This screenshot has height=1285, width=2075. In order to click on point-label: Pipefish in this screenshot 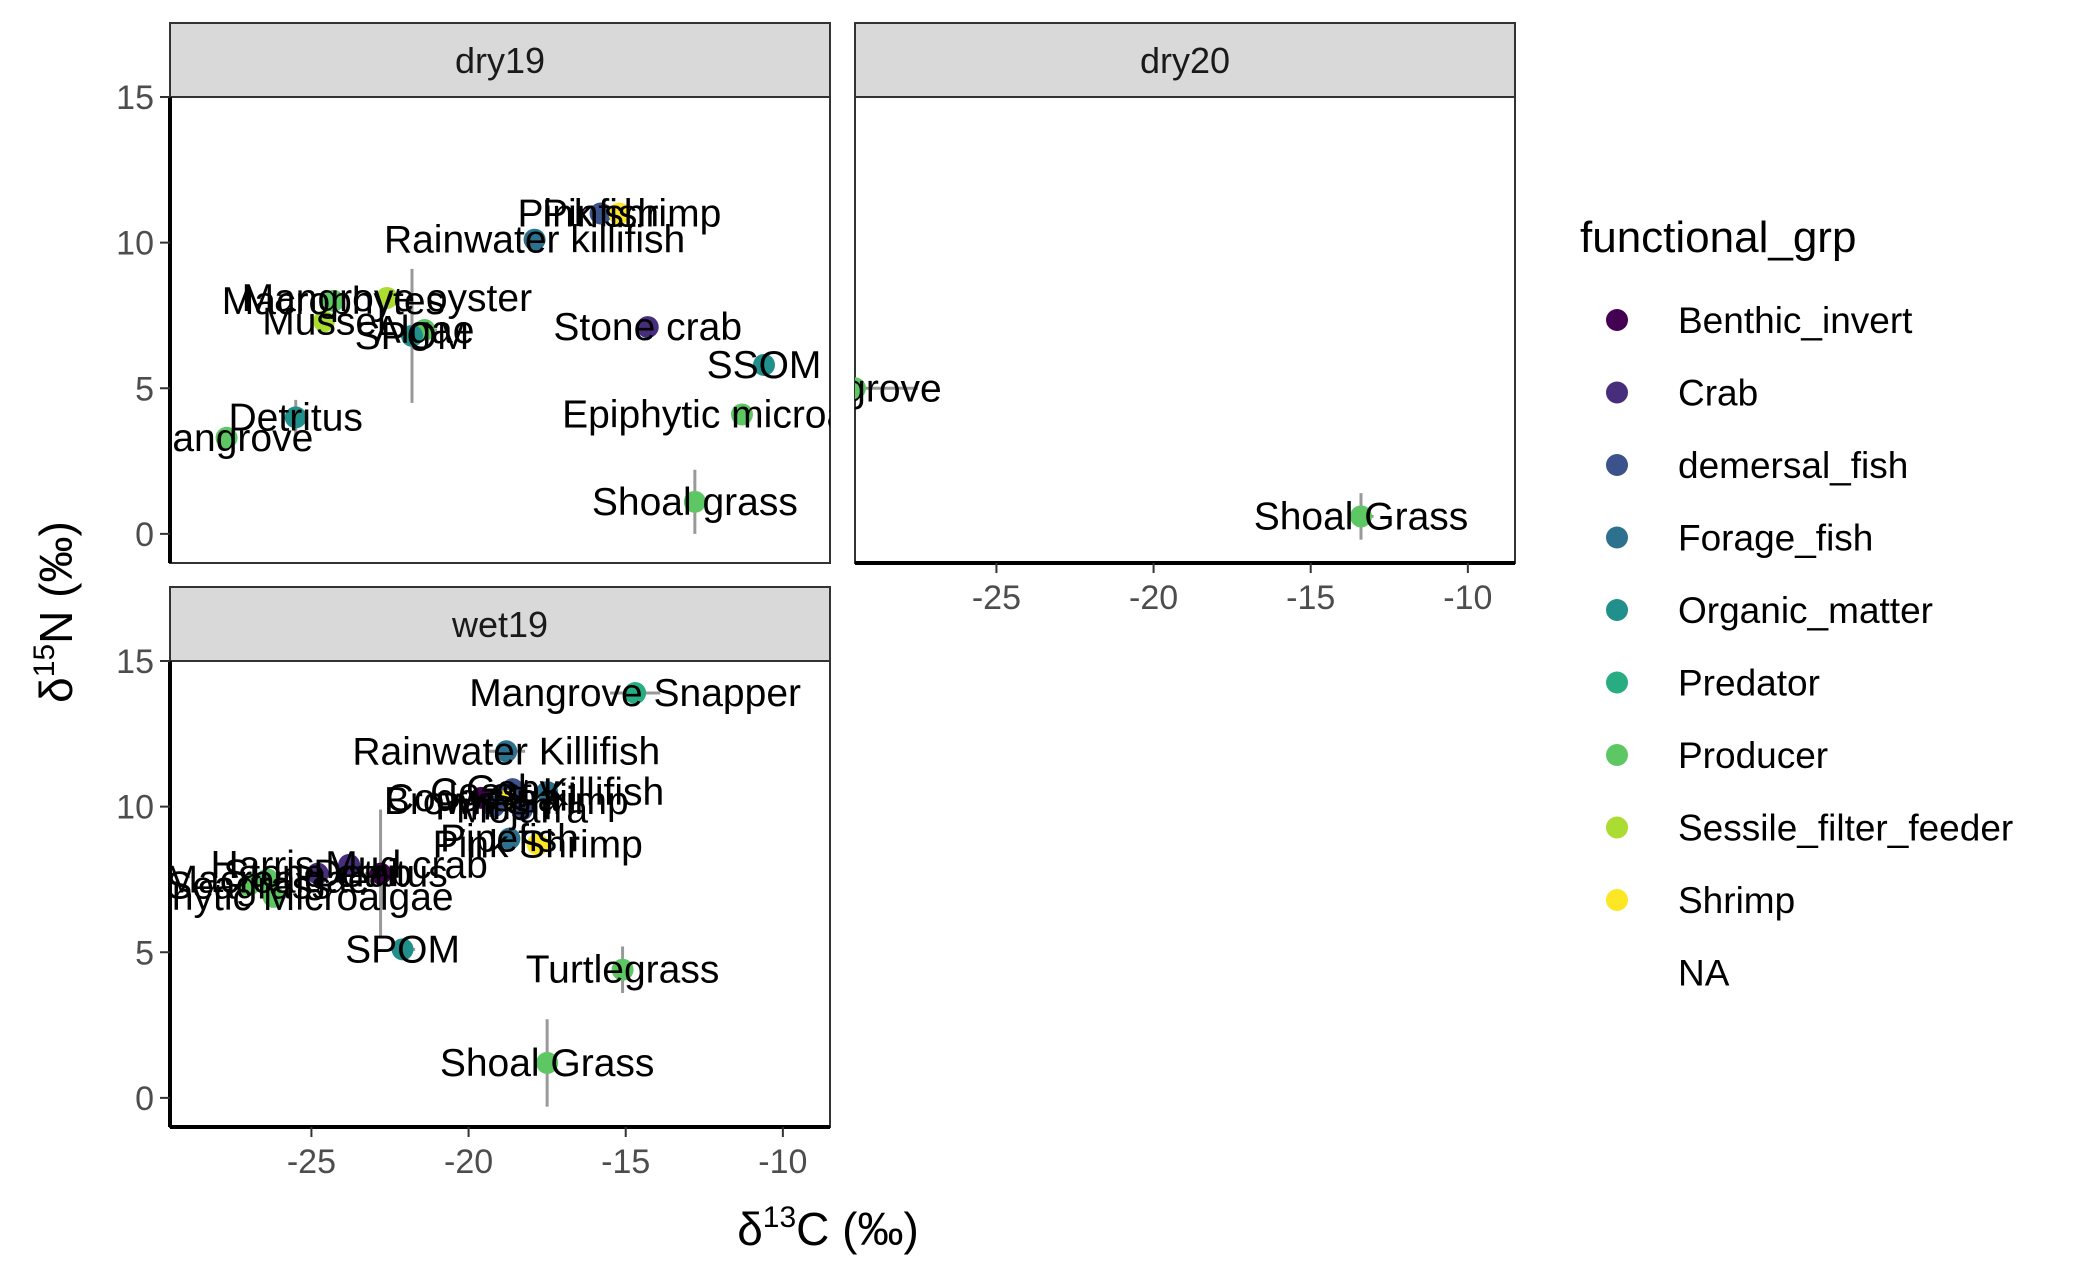, I will do `click(509, 839)`.